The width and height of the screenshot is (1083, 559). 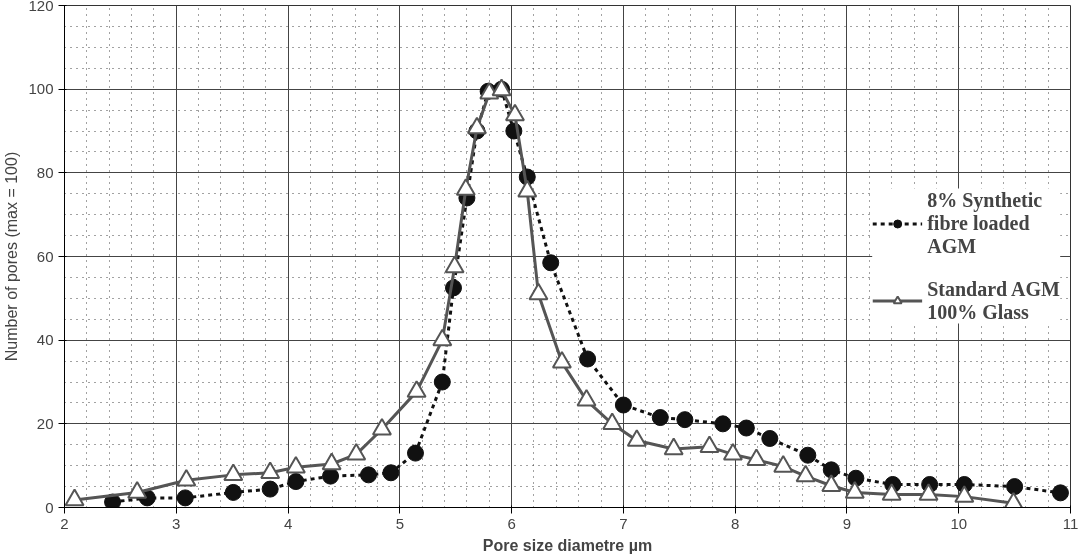 I want to click on x-tick-label: 6, so click(x=511, y=523).